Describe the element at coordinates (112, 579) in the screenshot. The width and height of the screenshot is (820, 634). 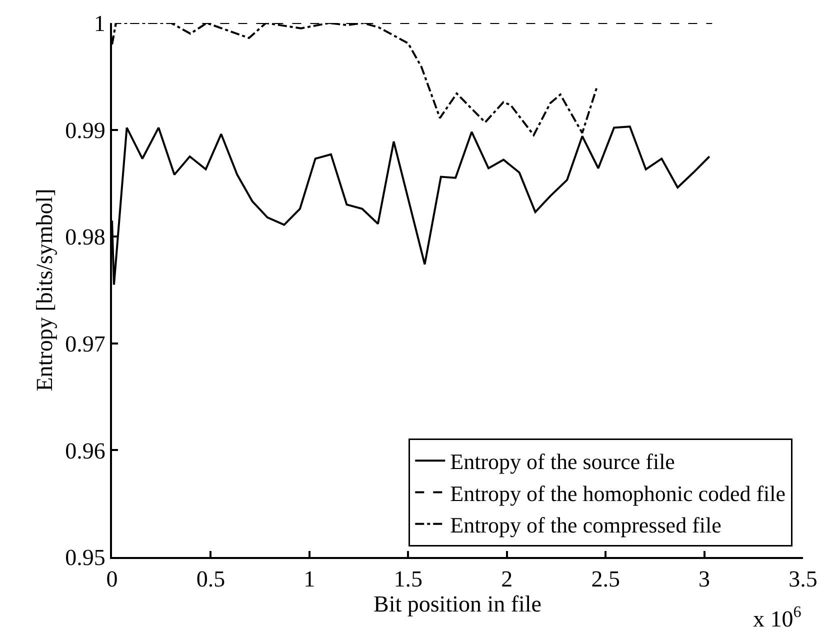
I see `x-tick-label: 0` at that location.